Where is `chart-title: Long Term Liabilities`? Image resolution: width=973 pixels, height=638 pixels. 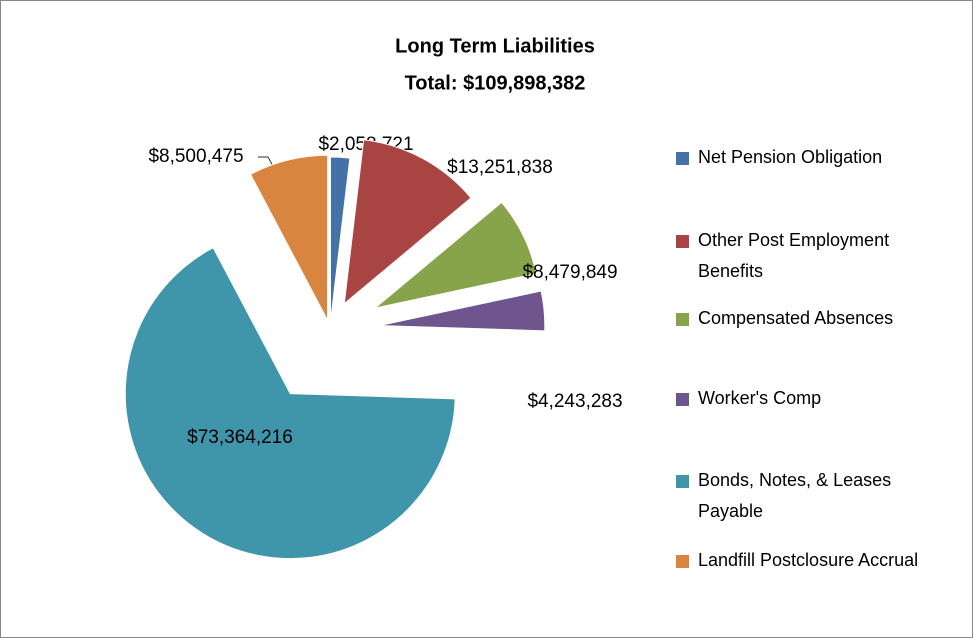 chart-title: Long Term Liabilities is located at coordinates (495, 46).